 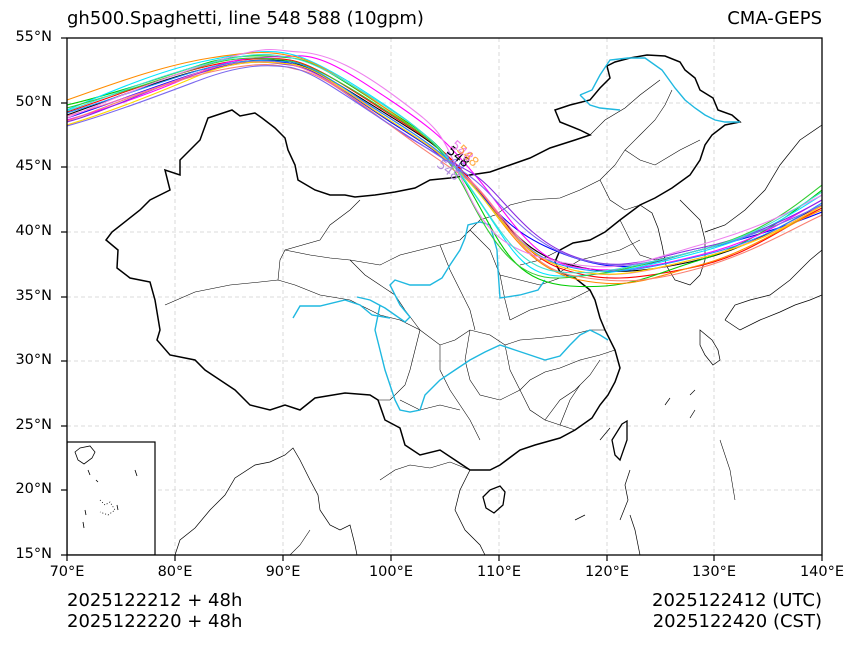 What do you see at coordinates (822, 572) in the screenshot?
I see `lon-label-140: 140°E` at bounding box center [822, 572].